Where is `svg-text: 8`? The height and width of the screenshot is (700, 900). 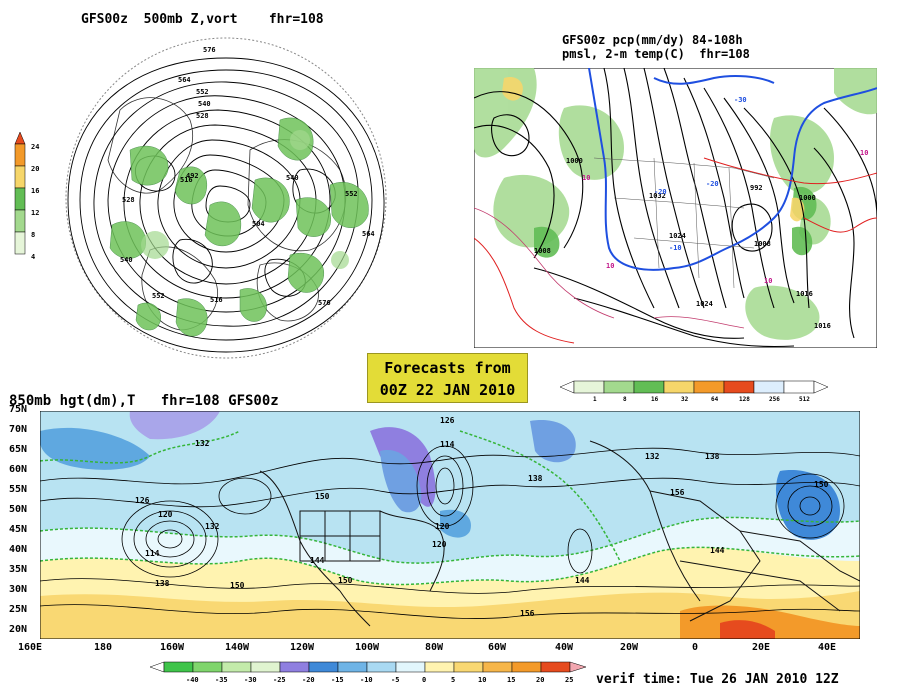 svg-text: 8 is located at coordinates (33, 235).